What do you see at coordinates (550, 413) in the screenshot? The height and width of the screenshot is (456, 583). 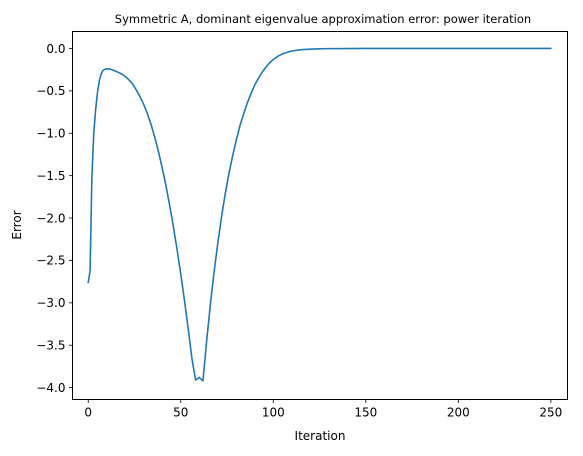 I see `x-tick-label: 250` at bounding box center [550, 413].